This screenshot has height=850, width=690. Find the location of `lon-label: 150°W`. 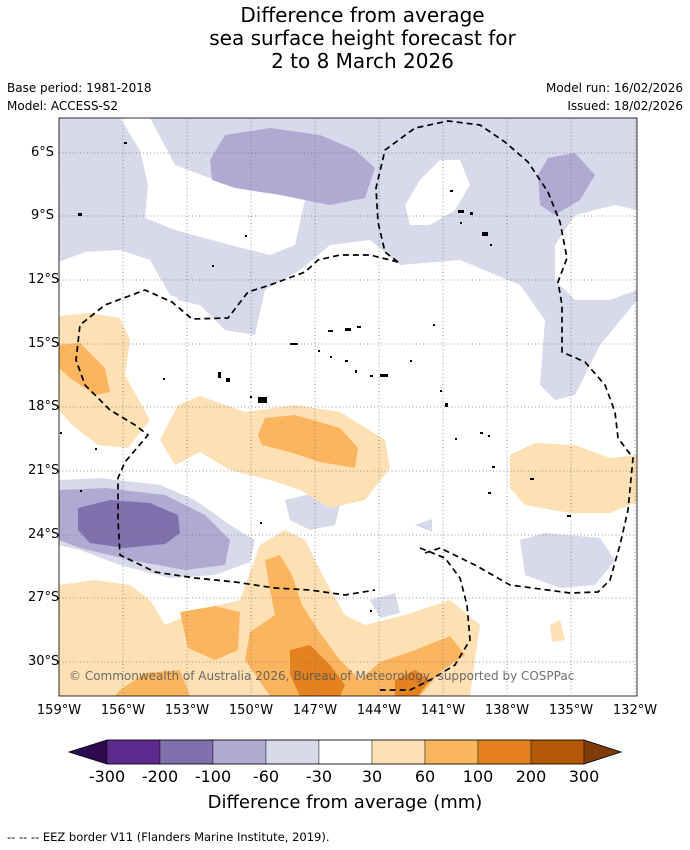

lon-label: 150°W is located at coordinates (251, 710).